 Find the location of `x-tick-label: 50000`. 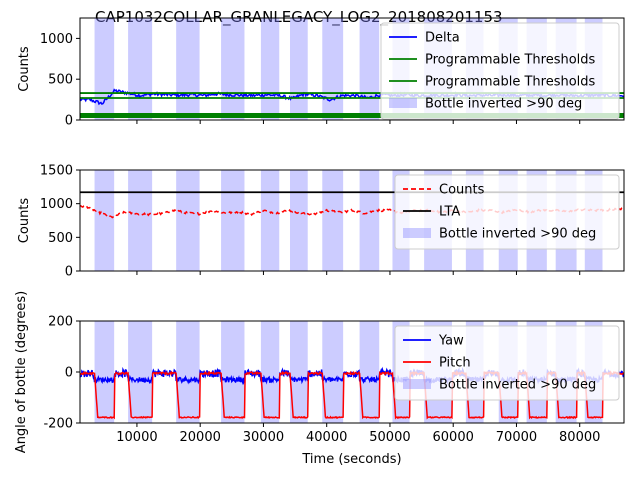

x-tick-label: 50000 is located at coordinates (389, 437).